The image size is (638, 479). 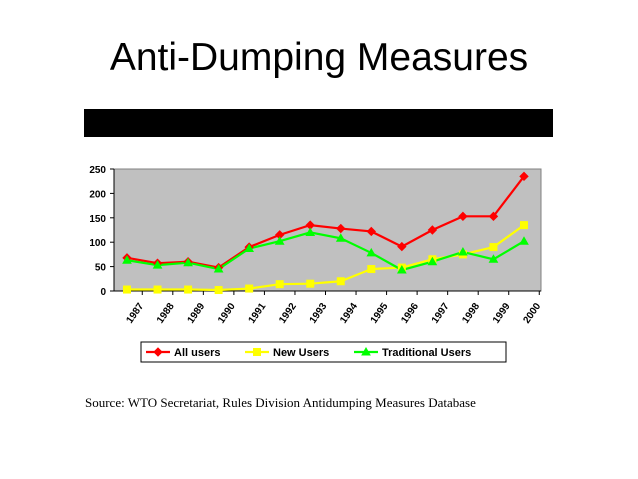 I want to click on y-tick-label: 150, so click(x=97, y=219).